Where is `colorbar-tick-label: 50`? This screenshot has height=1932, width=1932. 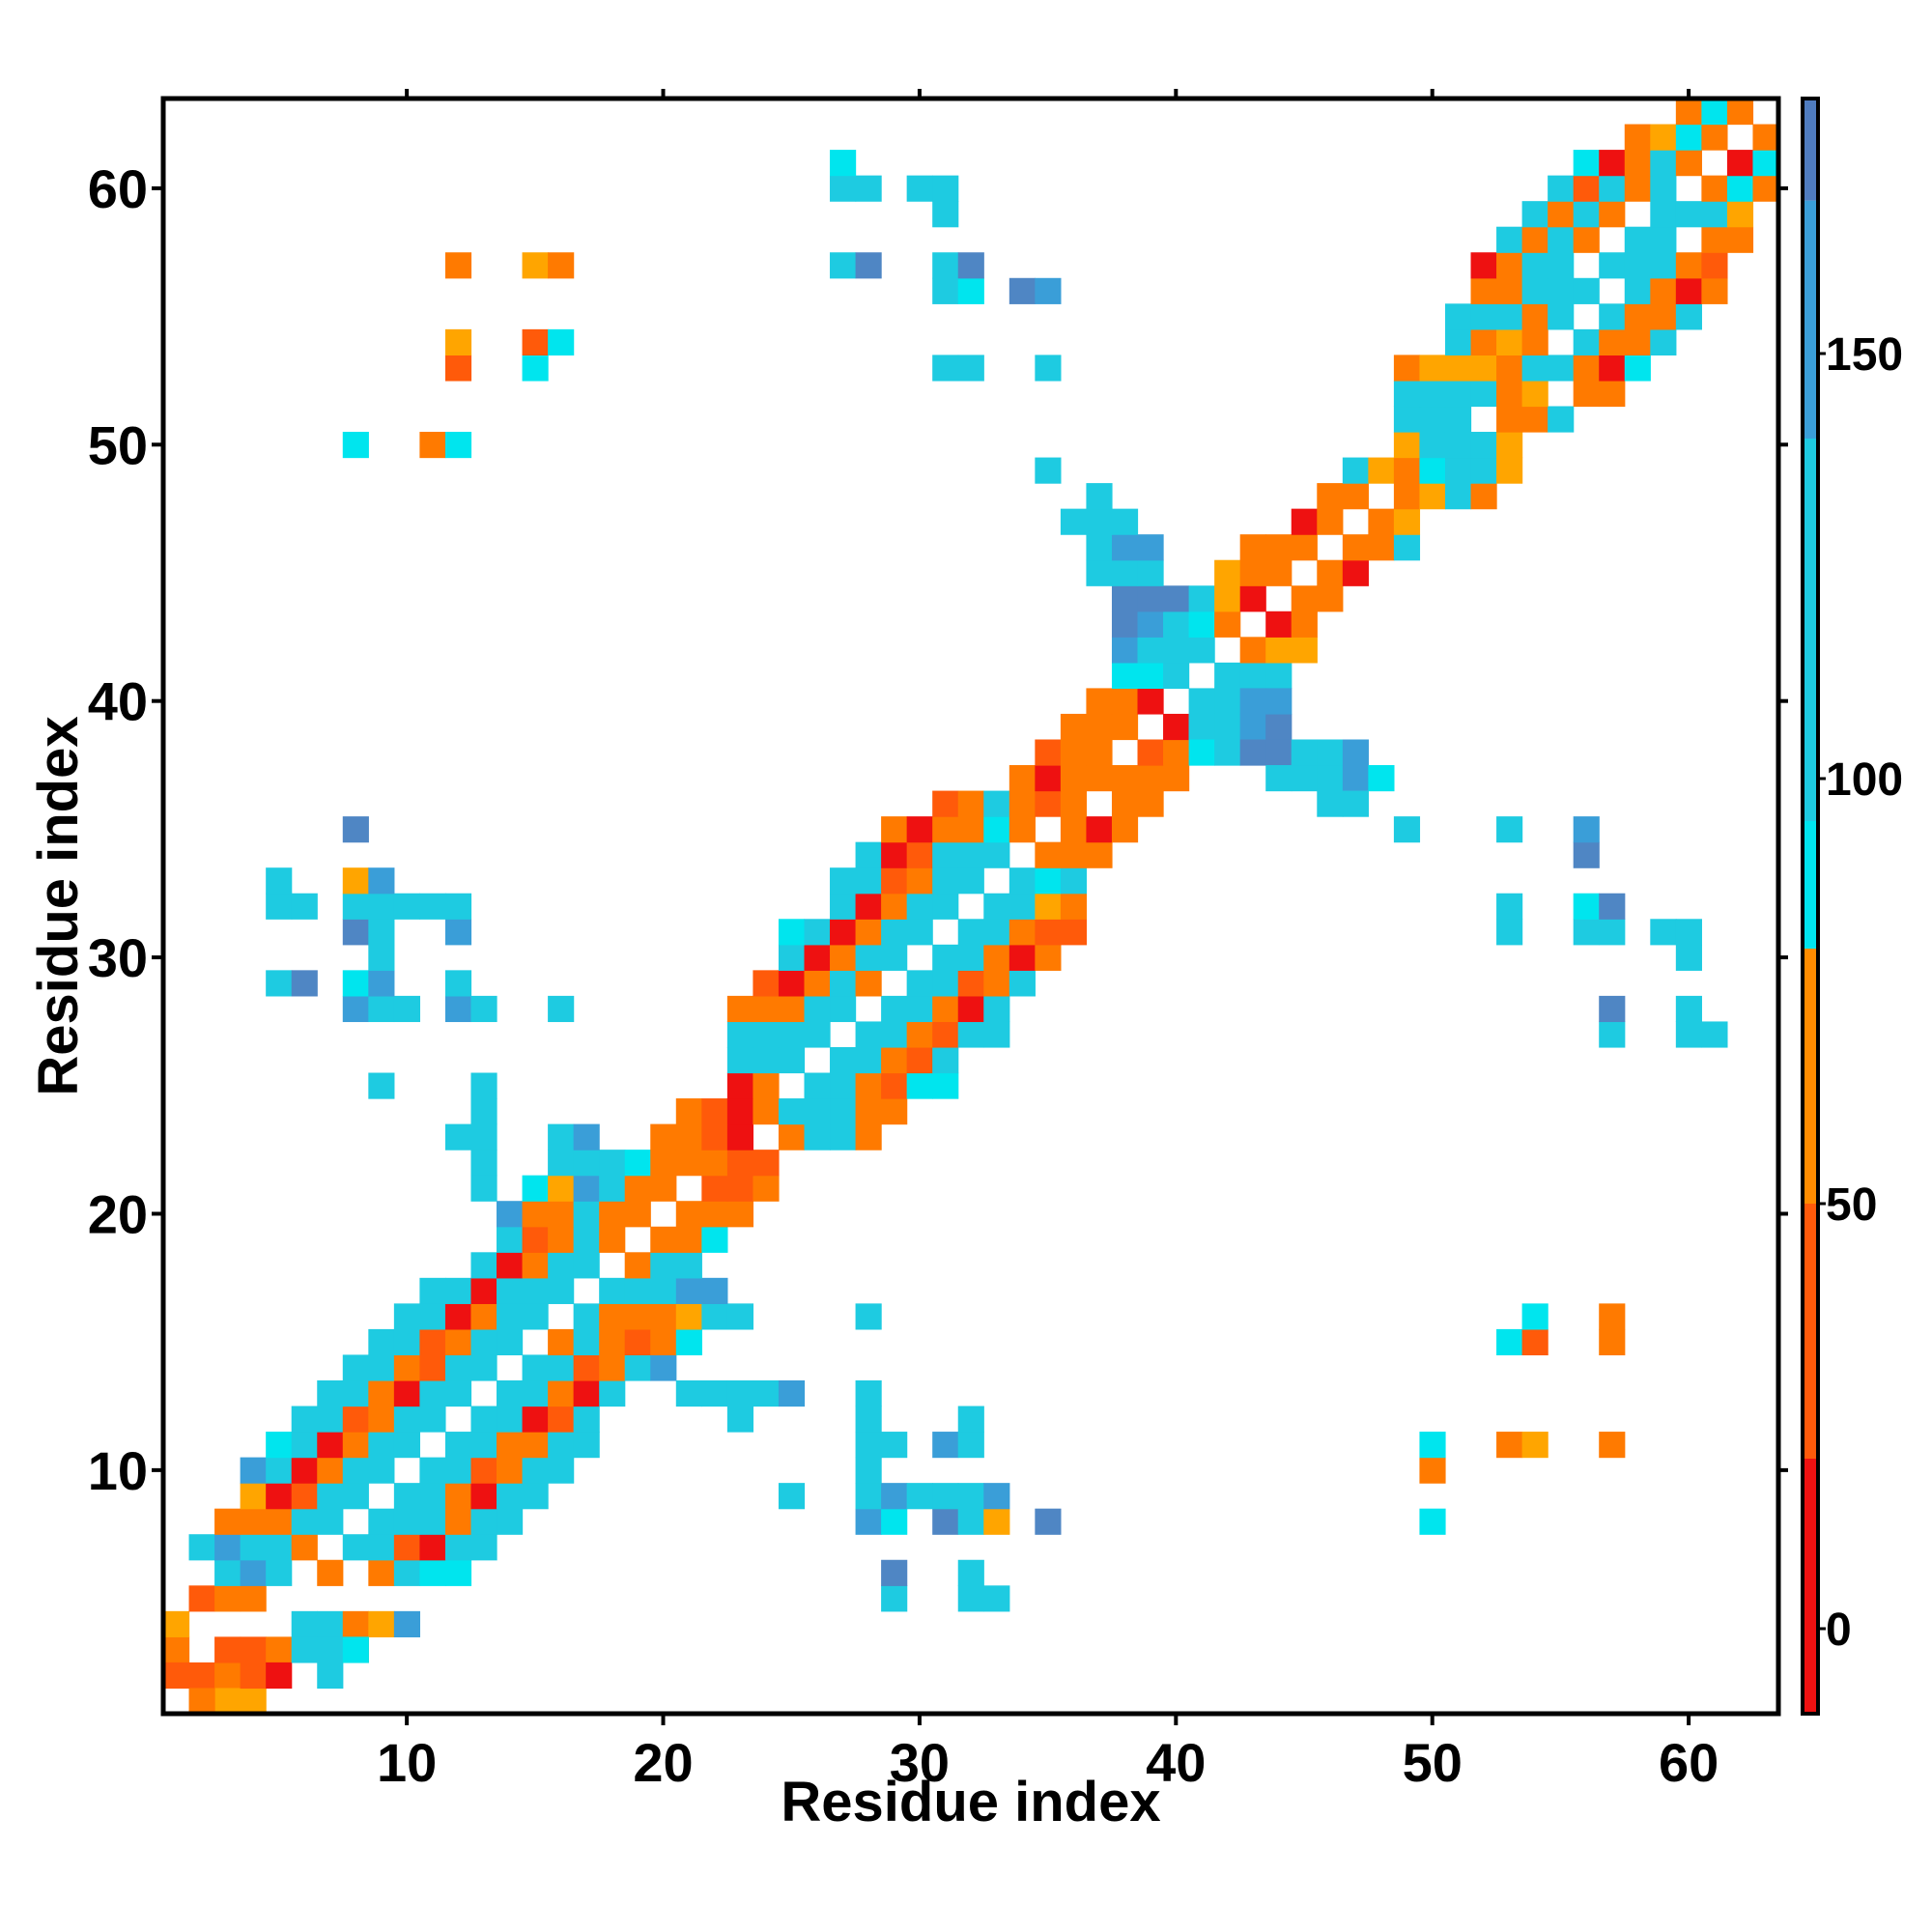
colorbar-tick-label: 50 is located at coordinates (1851, 1205).